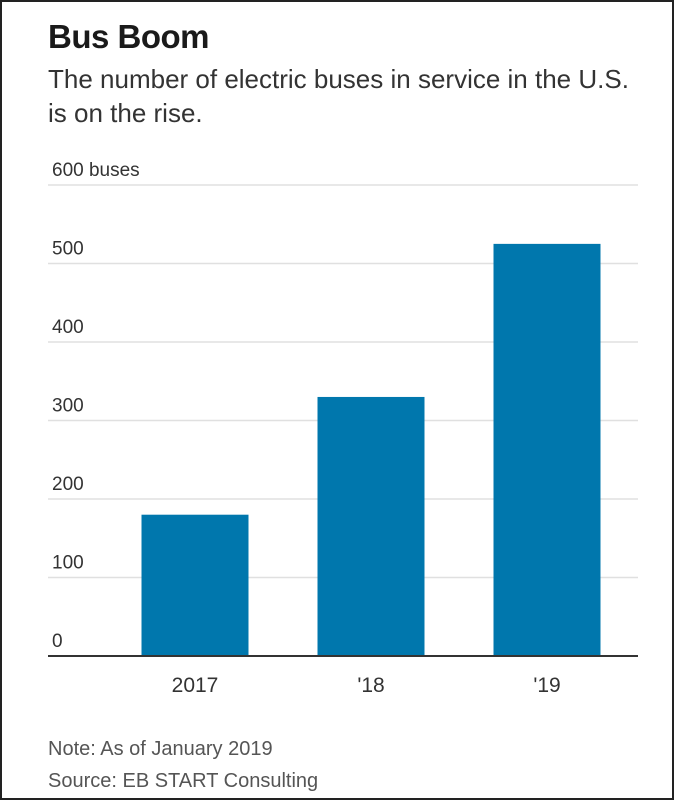 The height and width of the screenshot is (802, 674). I want to click on y-tick-label-100: 100, so click(68, 563).